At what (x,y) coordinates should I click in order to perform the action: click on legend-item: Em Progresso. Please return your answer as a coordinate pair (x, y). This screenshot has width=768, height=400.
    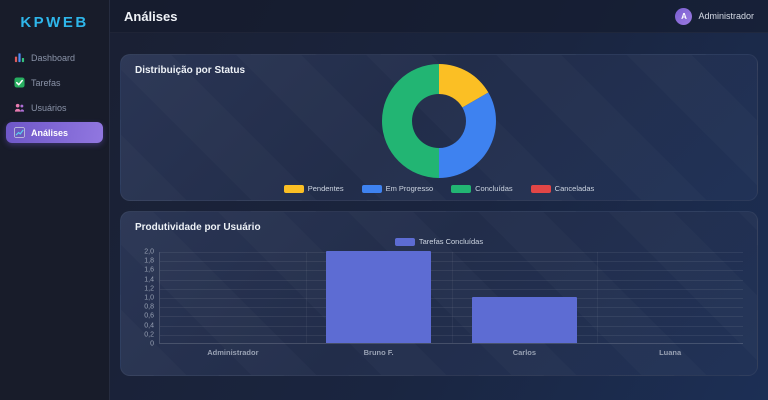
    Looking at the image, I should click on (397, 188).